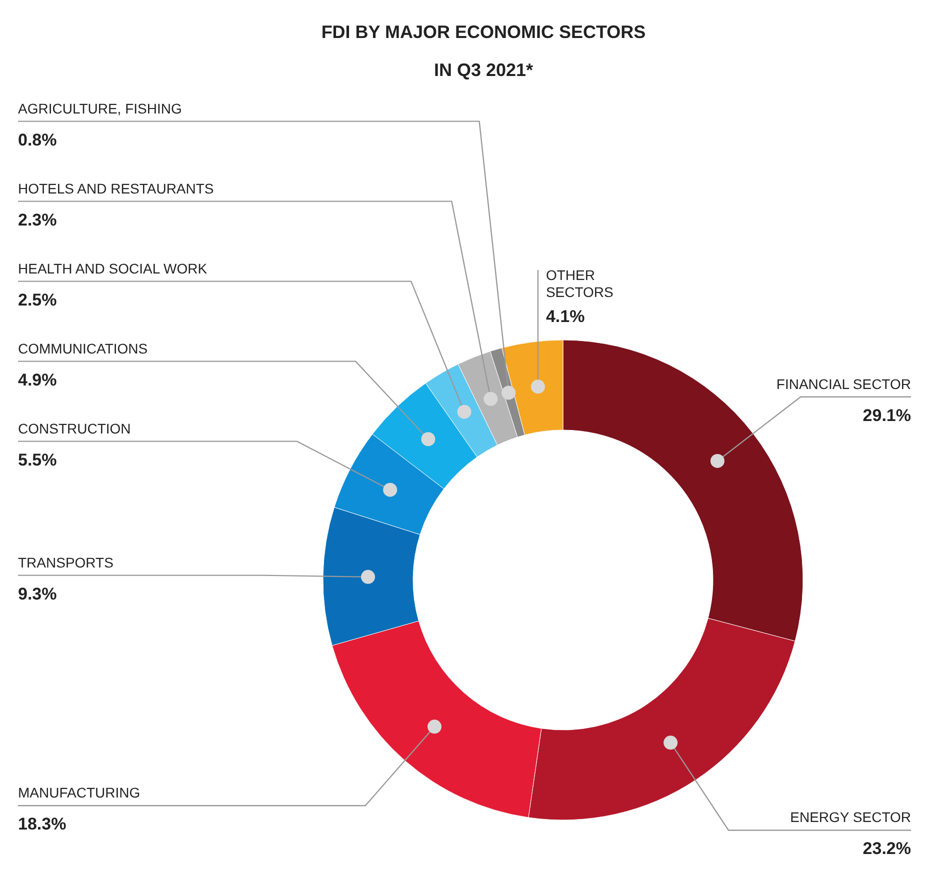 Image resolution: width=927 pixels, height=879 pixels. Describe the element at coordinates (886, 848) in the screenshot. I see `data-label: 23.2%` at that location.